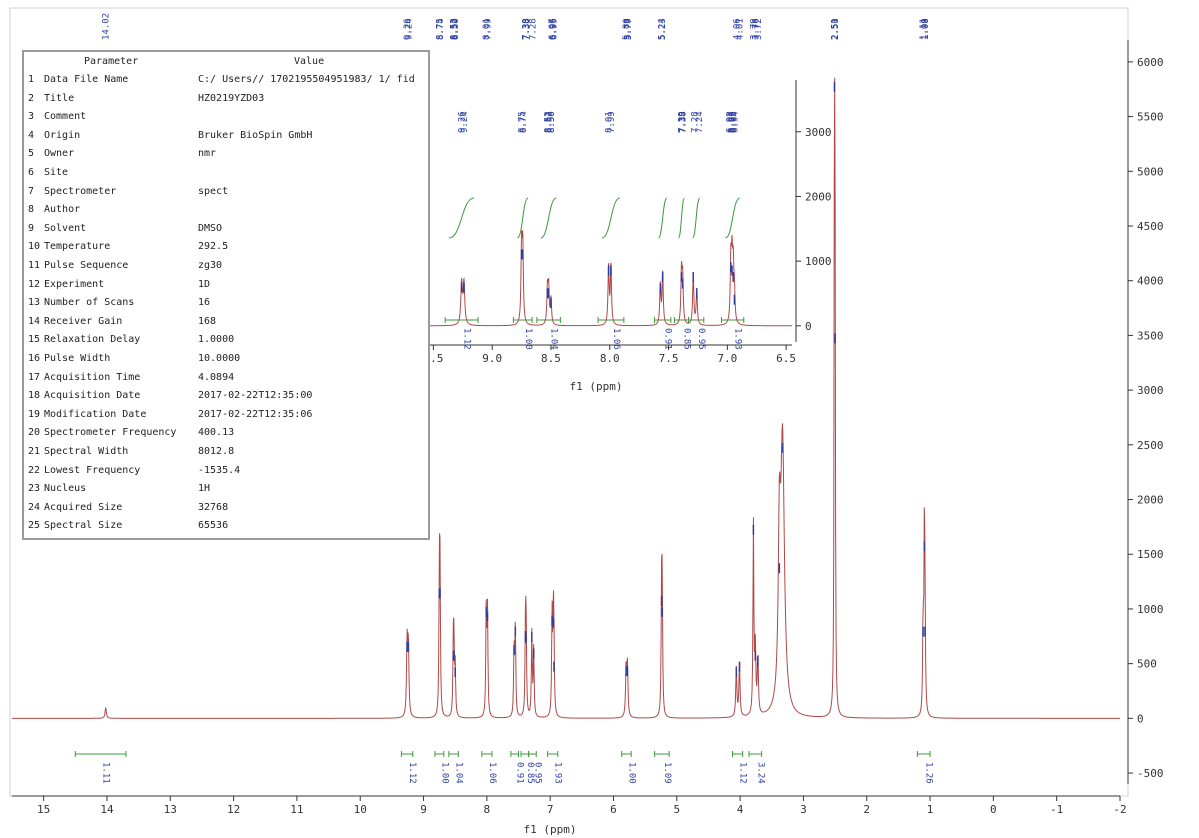 The image size is (1199, 838). Describe the element at coordinates (31, 228) in the screenshot. I see `parameter-index: 9` at that location.